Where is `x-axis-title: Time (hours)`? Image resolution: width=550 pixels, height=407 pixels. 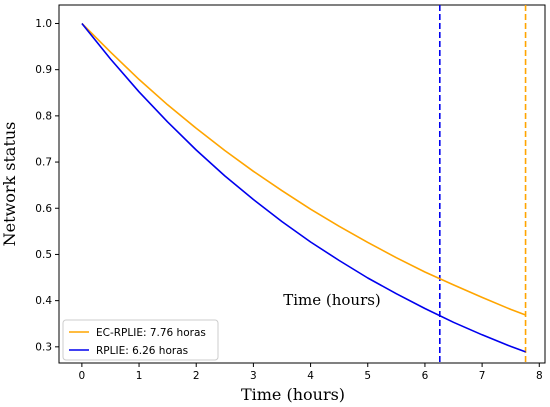
x-axis-title: Time (hours) is located at coordinates (293, 394).